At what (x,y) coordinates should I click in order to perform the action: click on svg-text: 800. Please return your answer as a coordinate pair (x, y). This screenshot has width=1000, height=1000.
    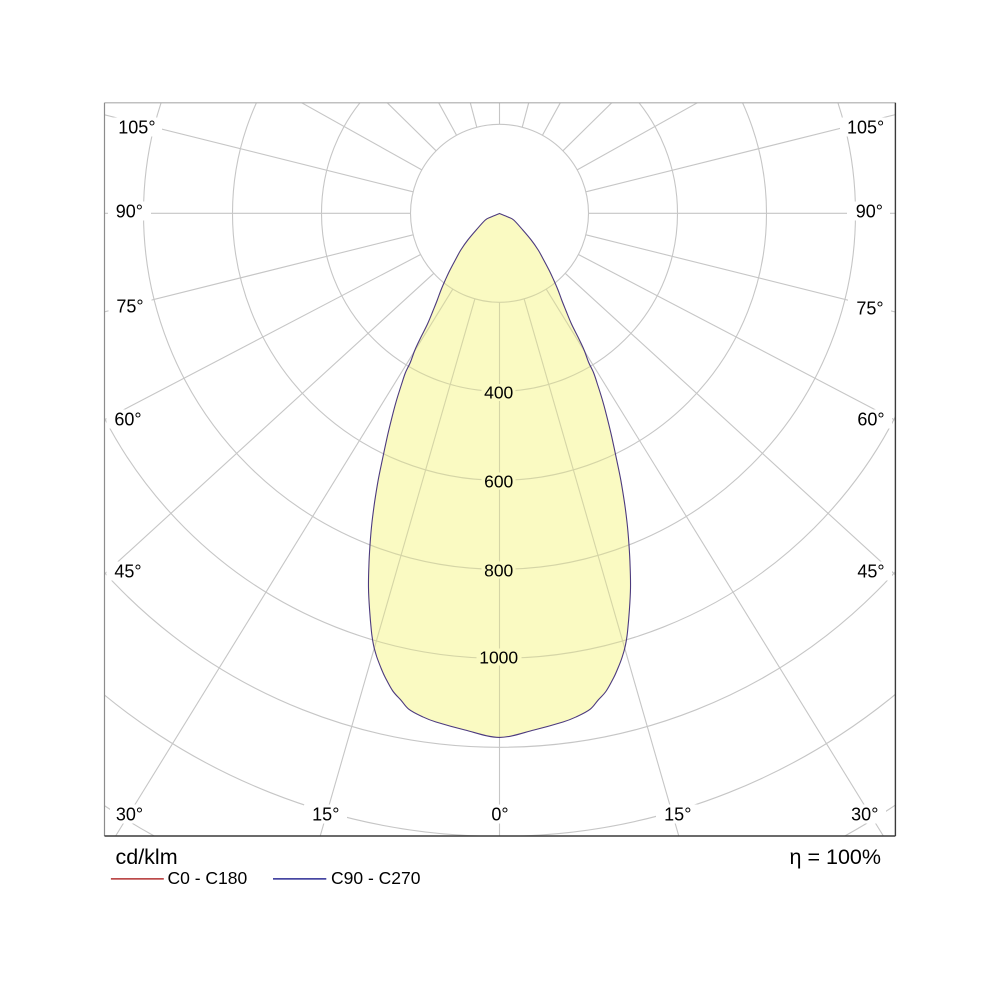
    Looking at the image, I should click on (498, 570).